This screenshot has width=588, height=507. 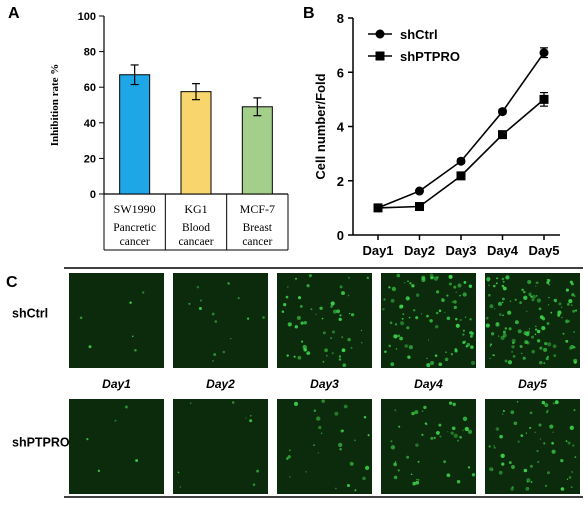 I want to click on micrograph-tile-shctrl-day2, so click(x=220, y=320).